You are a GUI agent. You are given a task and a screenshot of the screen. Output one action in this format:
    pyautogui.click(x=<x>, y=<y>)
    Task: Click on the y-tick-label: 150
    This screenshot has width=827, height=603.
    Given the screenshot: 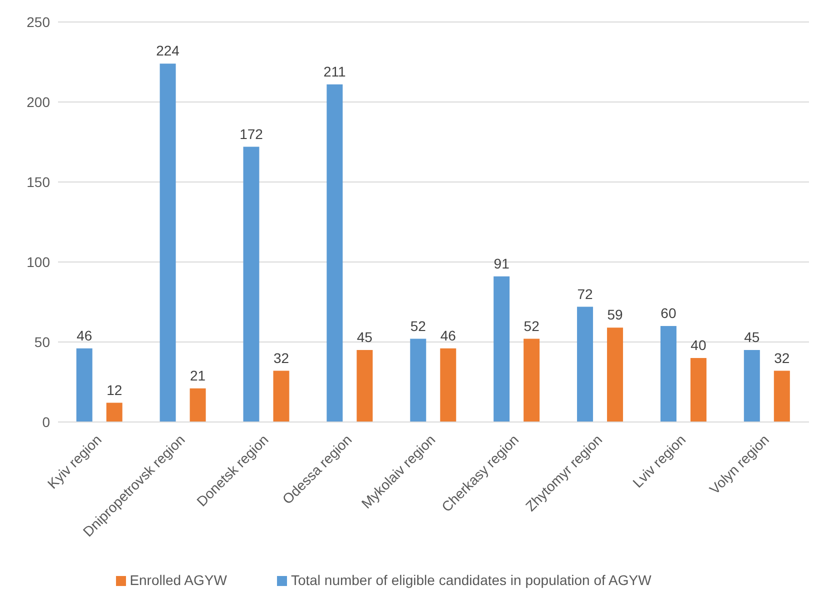 What is the action you would take?
    pyautogui.click(x=38, y=182)
    